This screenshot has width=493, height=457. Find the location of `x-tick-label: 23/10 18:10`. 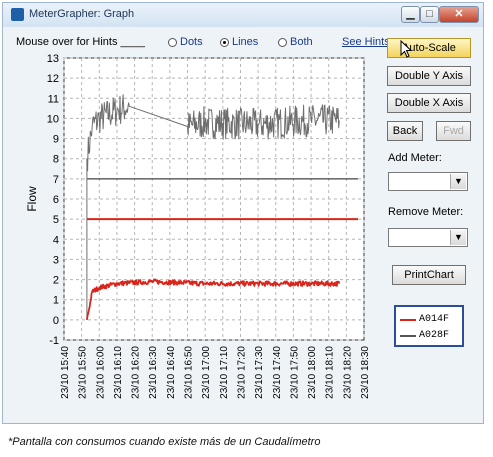

x-tick-label: 23/10 18:10 is located at coordinates (330, 372).